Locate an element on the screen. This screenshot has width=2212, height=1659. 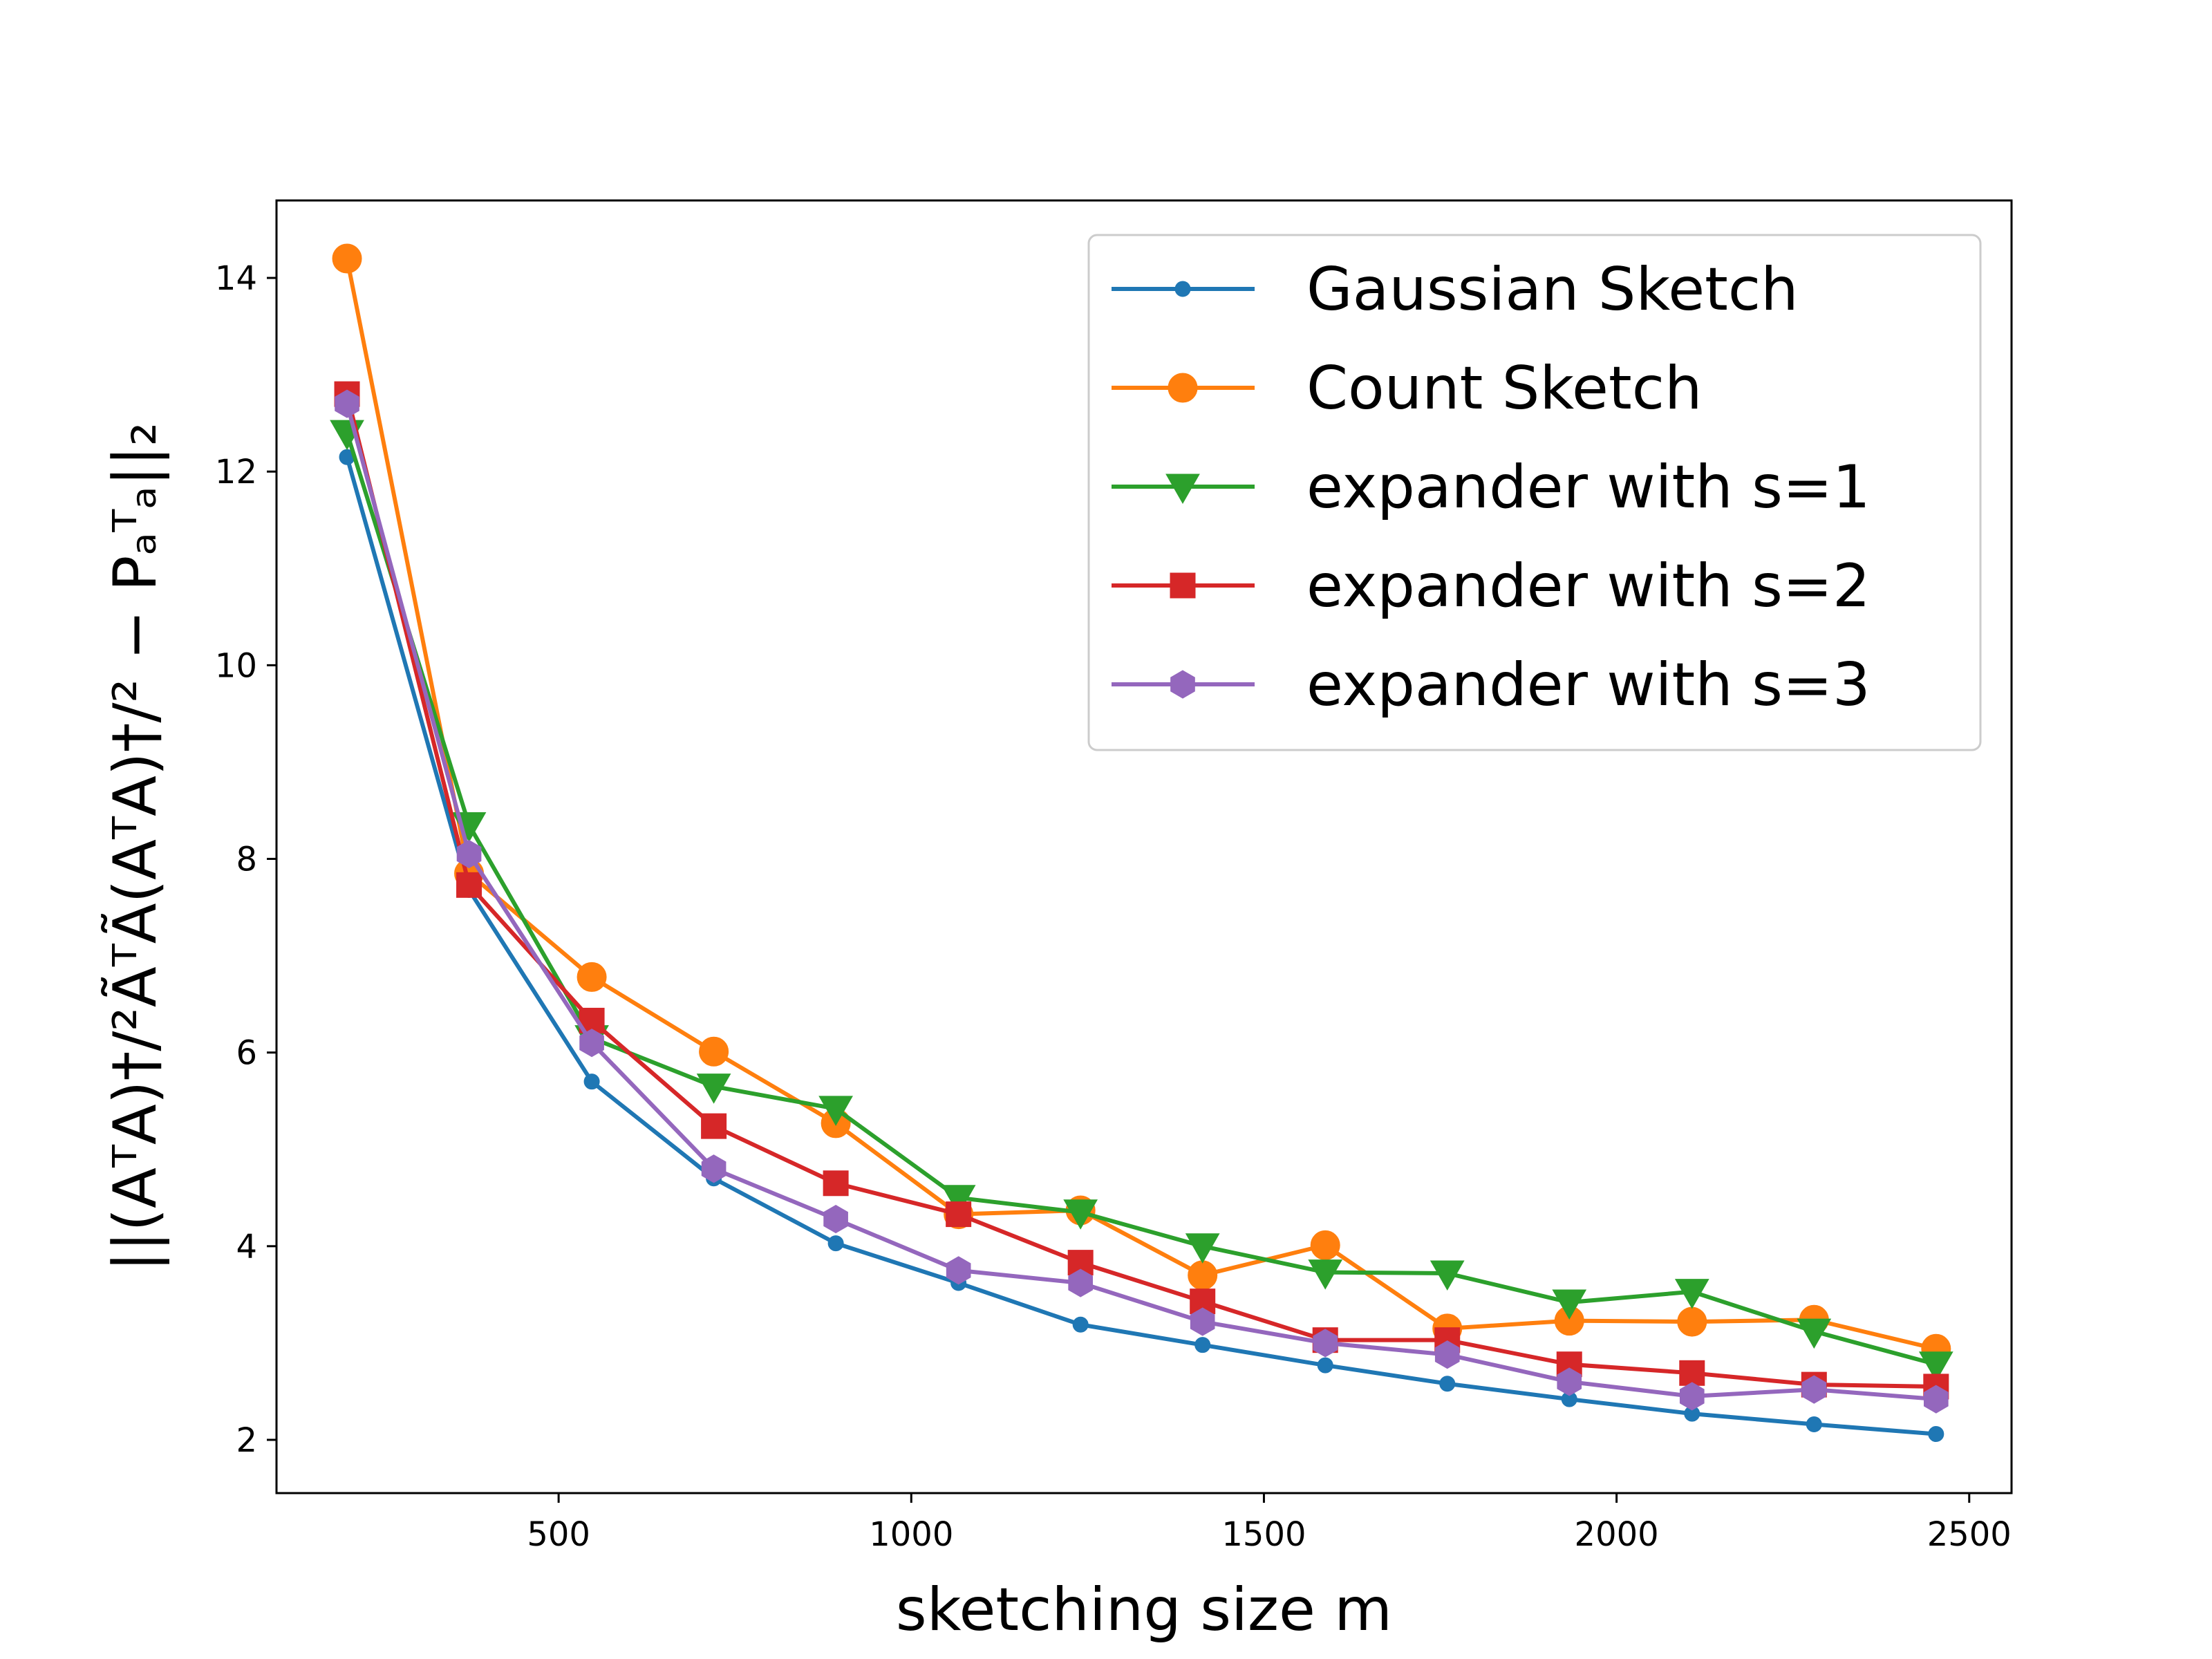
x-tick-label: 2500 is located at coordinates (1970, 1535).